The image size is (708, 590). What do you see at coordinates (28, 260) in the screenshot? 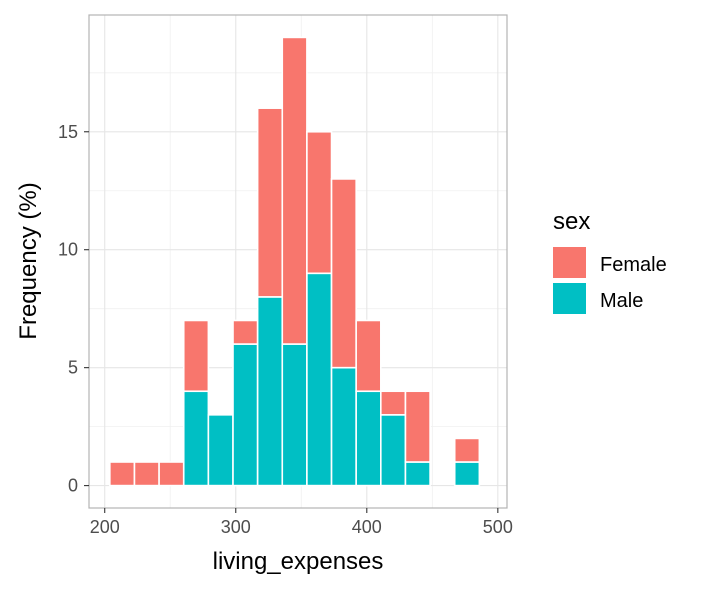
I see `y-axis-title: Frequency (%)` at bounding box center [28, 260].